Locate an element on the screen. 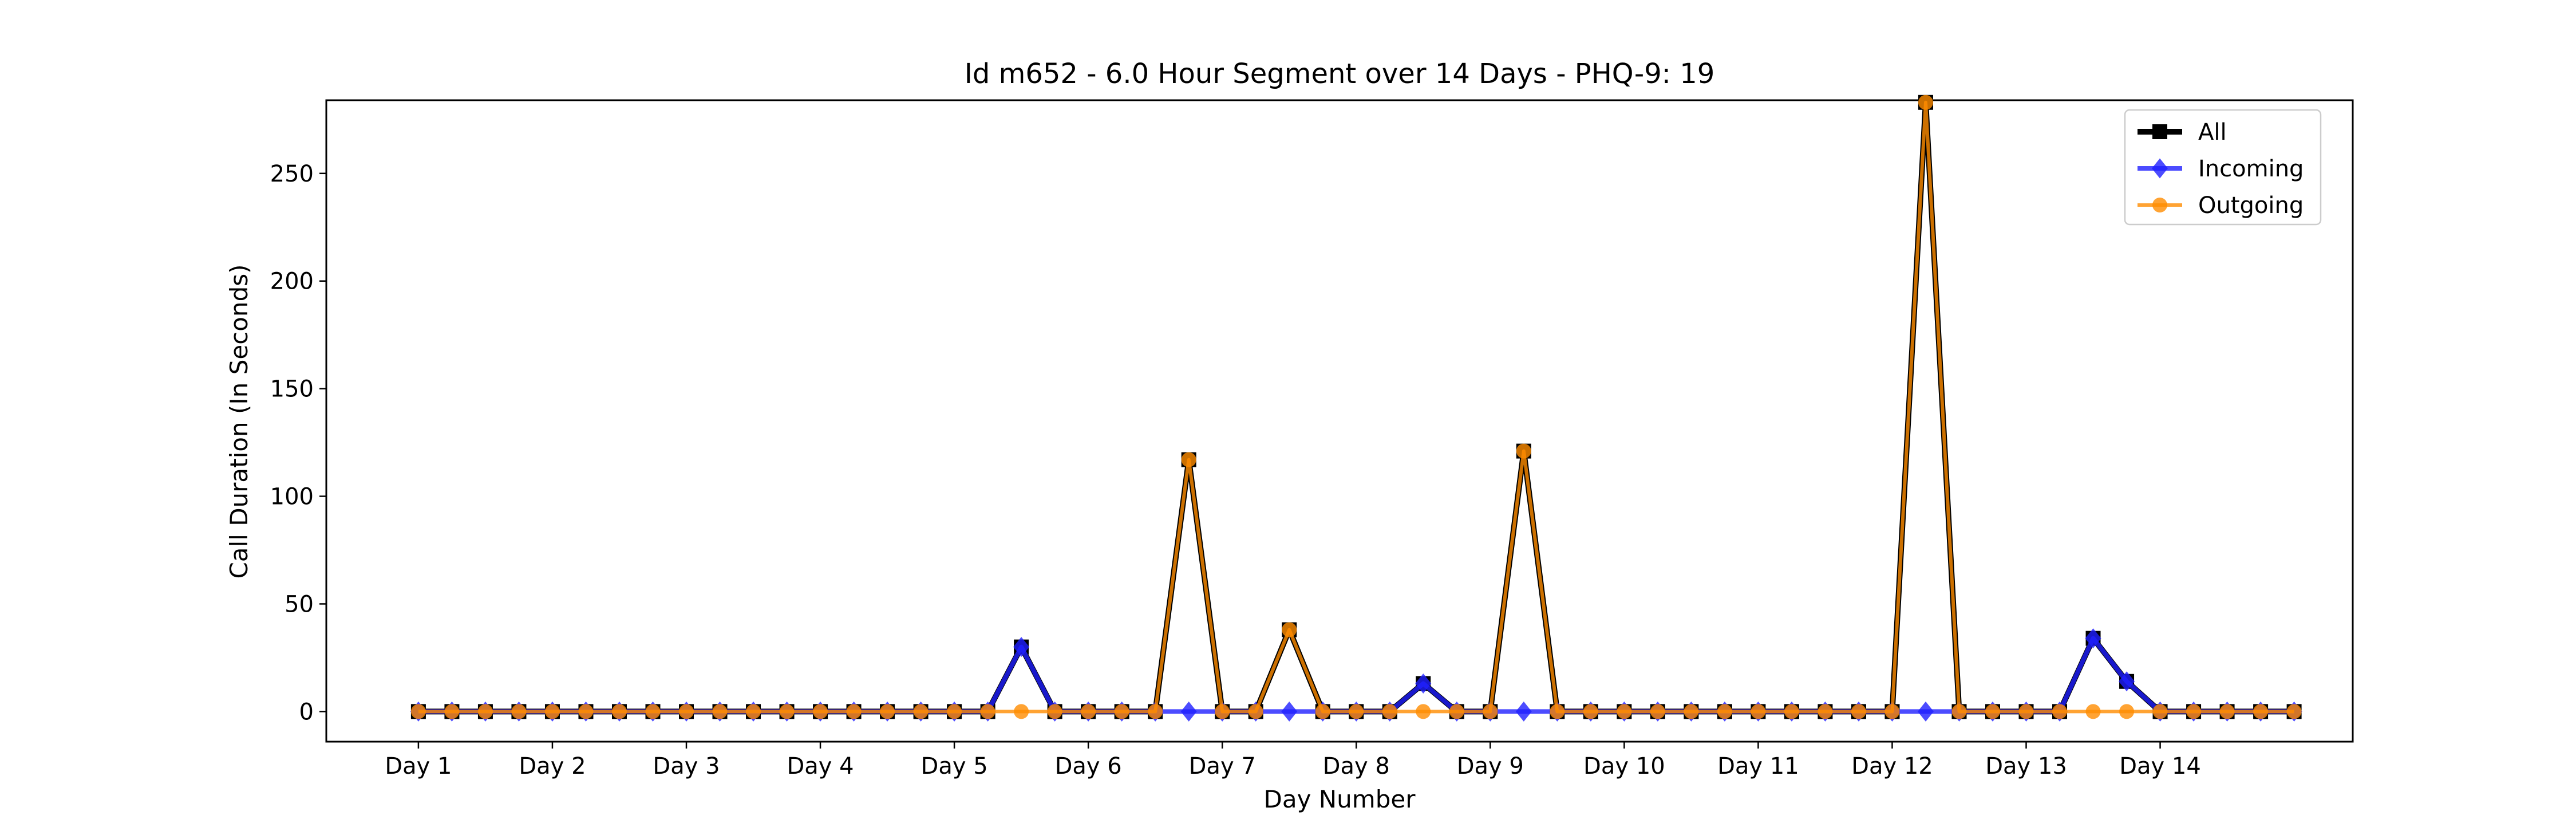 Image resolution: width=2576 pixels, height=827 pixels. x-axis-label: Day Number is located at coordinates (1339, 799).